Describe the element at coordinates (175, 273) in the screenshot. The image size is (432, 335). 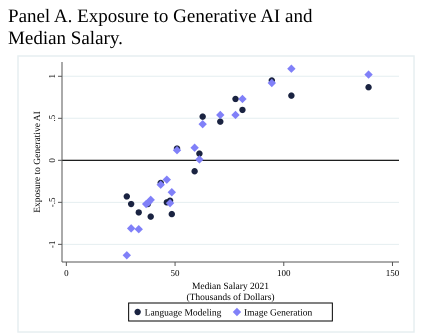
I see `x-tick-label: 50` at that location.